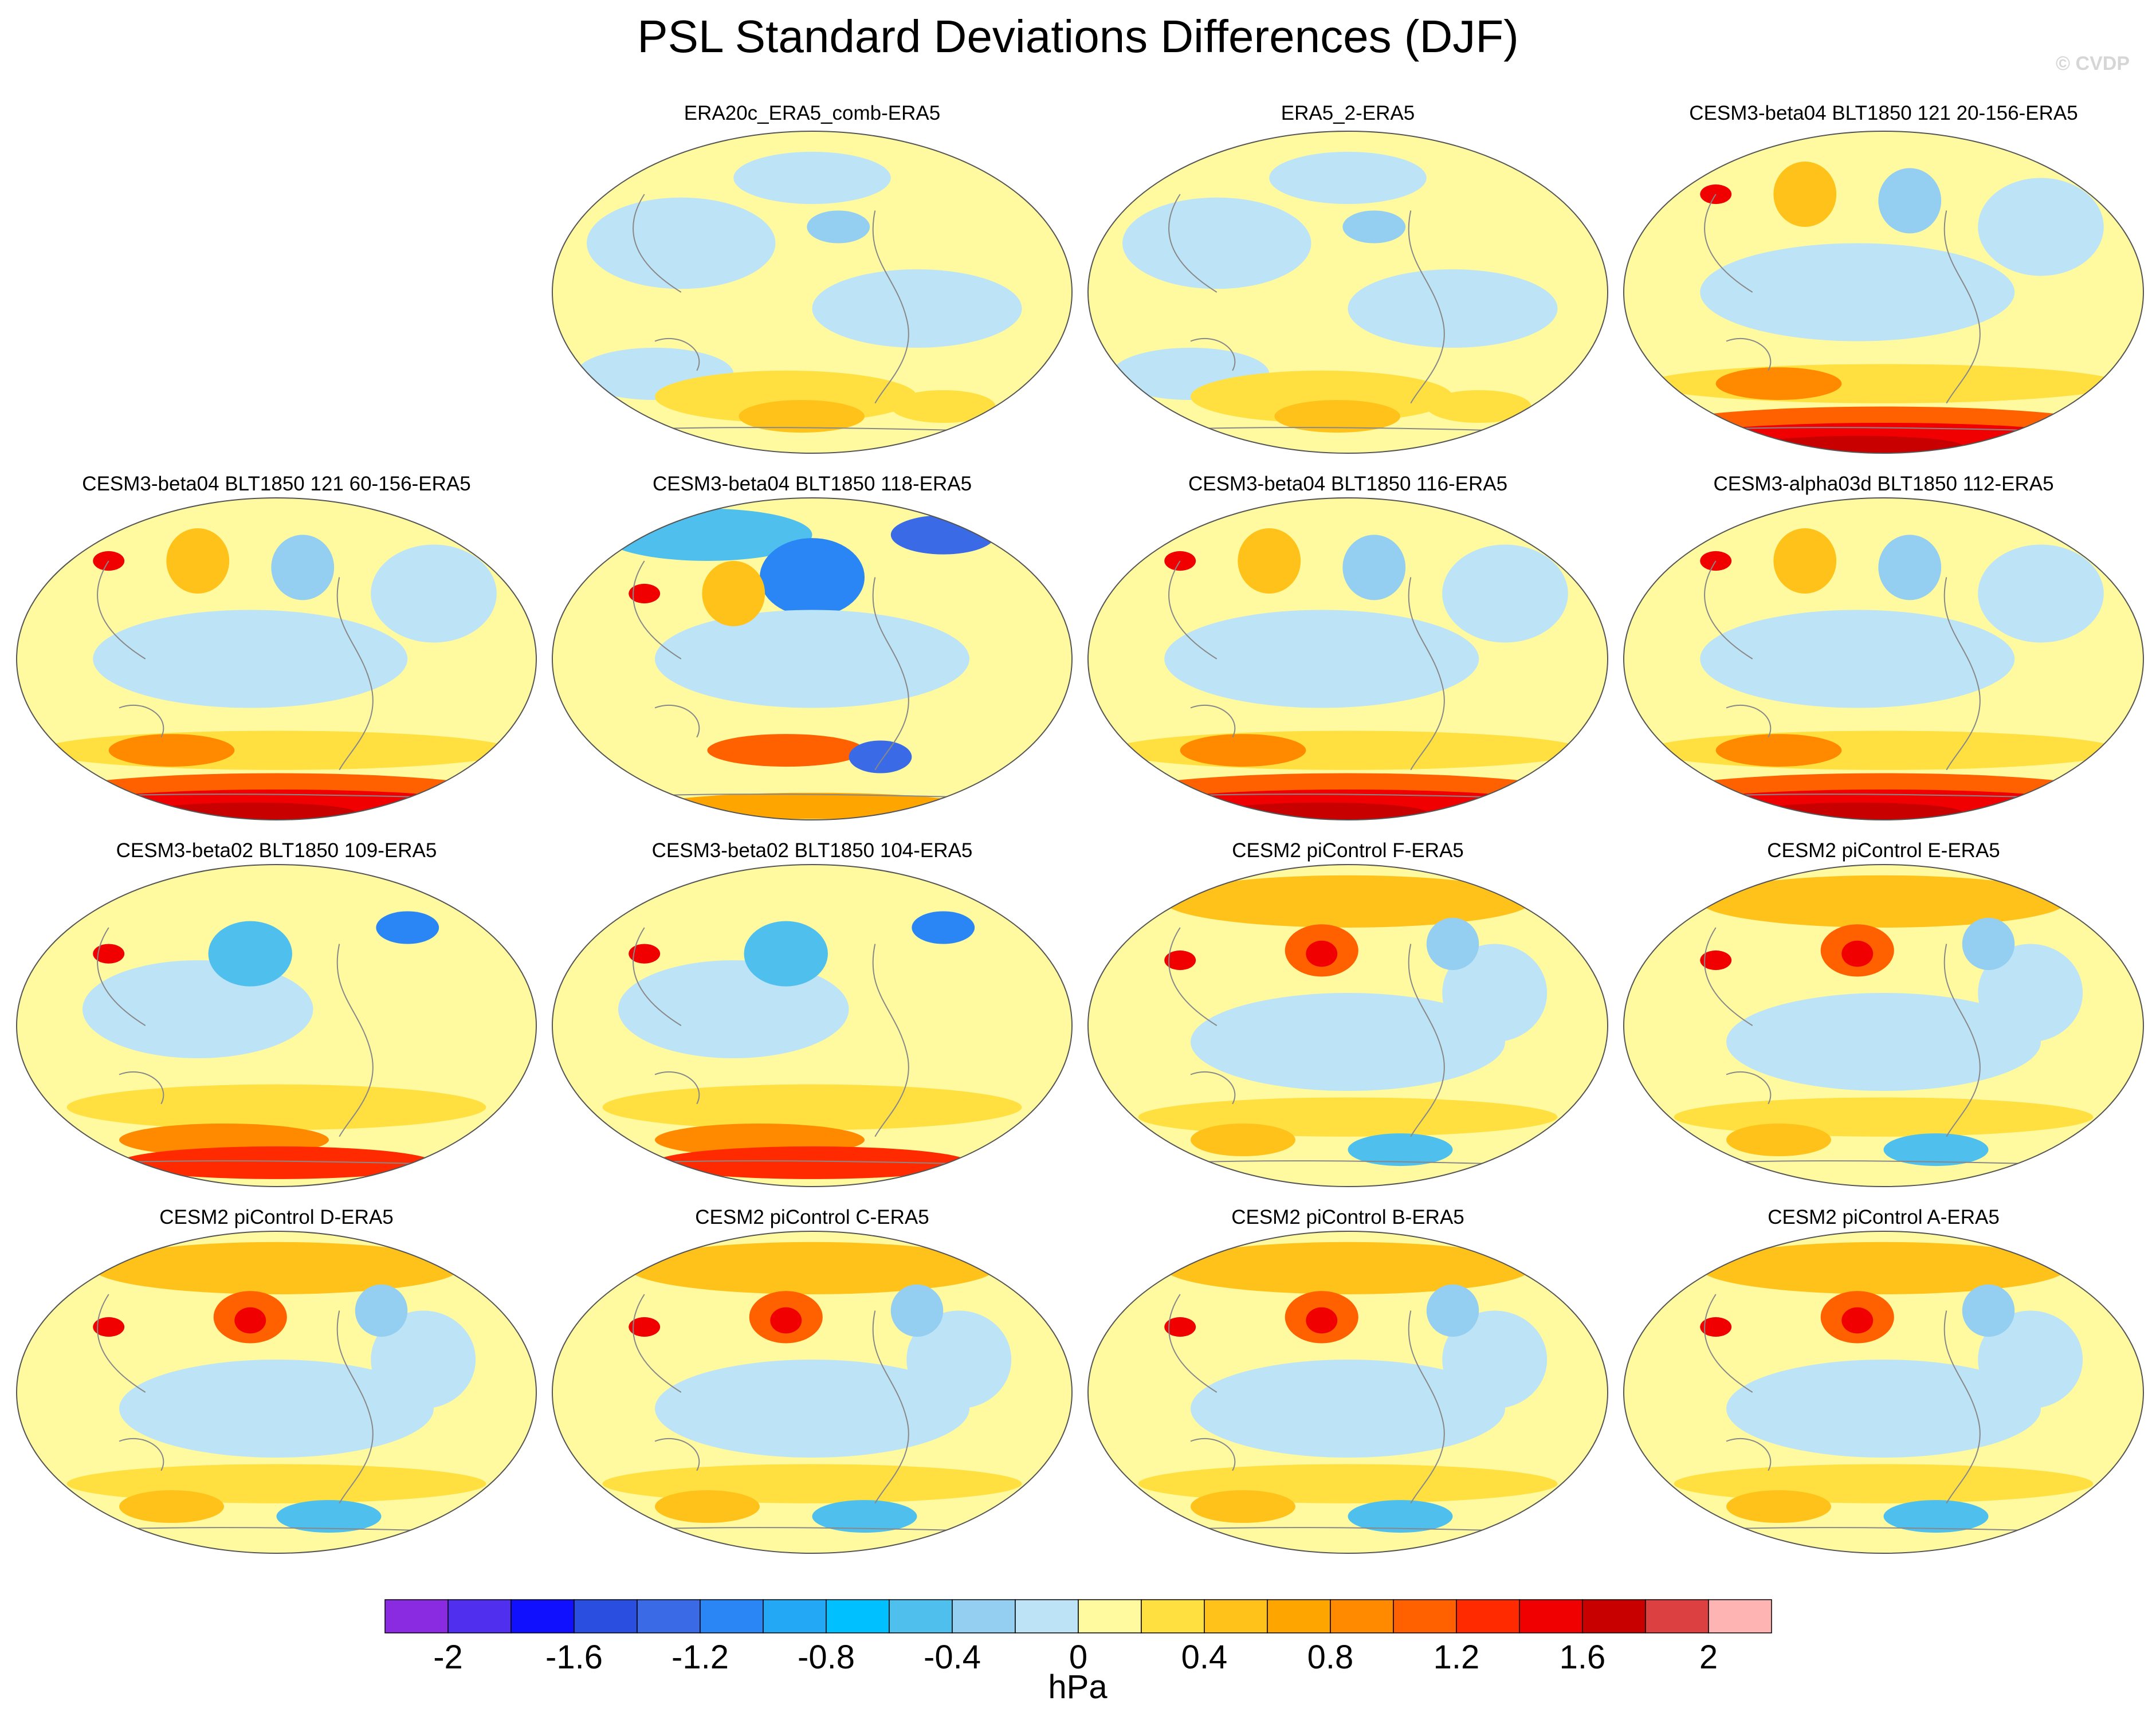  I want to click on panel-title: CESM3-alpha03d BLT1850 112-ERA5, so click(1883, 484).